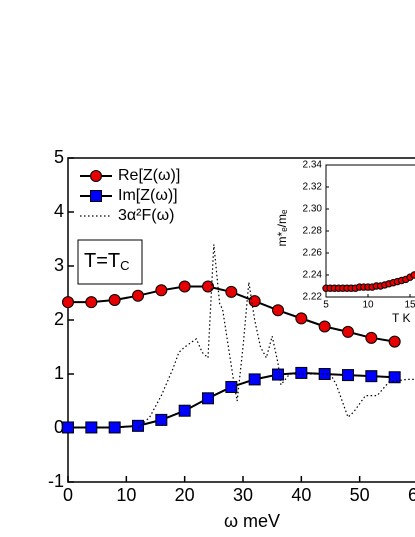 The width and height of the screenshot is (415, 537). Describe the element at coordinates (56, 481) in the screenshot. I see `y-tick-label: -1` at that location.